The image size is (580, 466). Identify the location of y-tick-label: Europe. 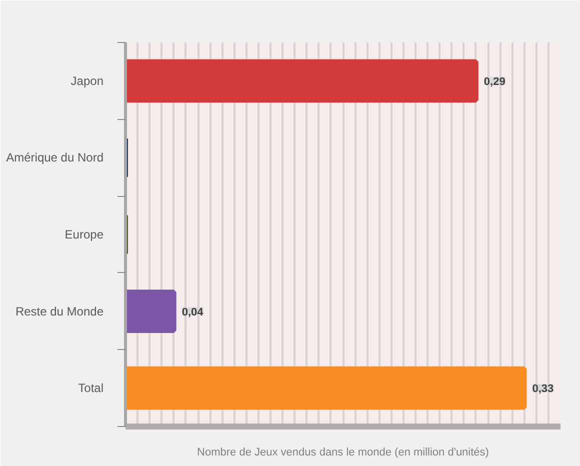
(84, 235).